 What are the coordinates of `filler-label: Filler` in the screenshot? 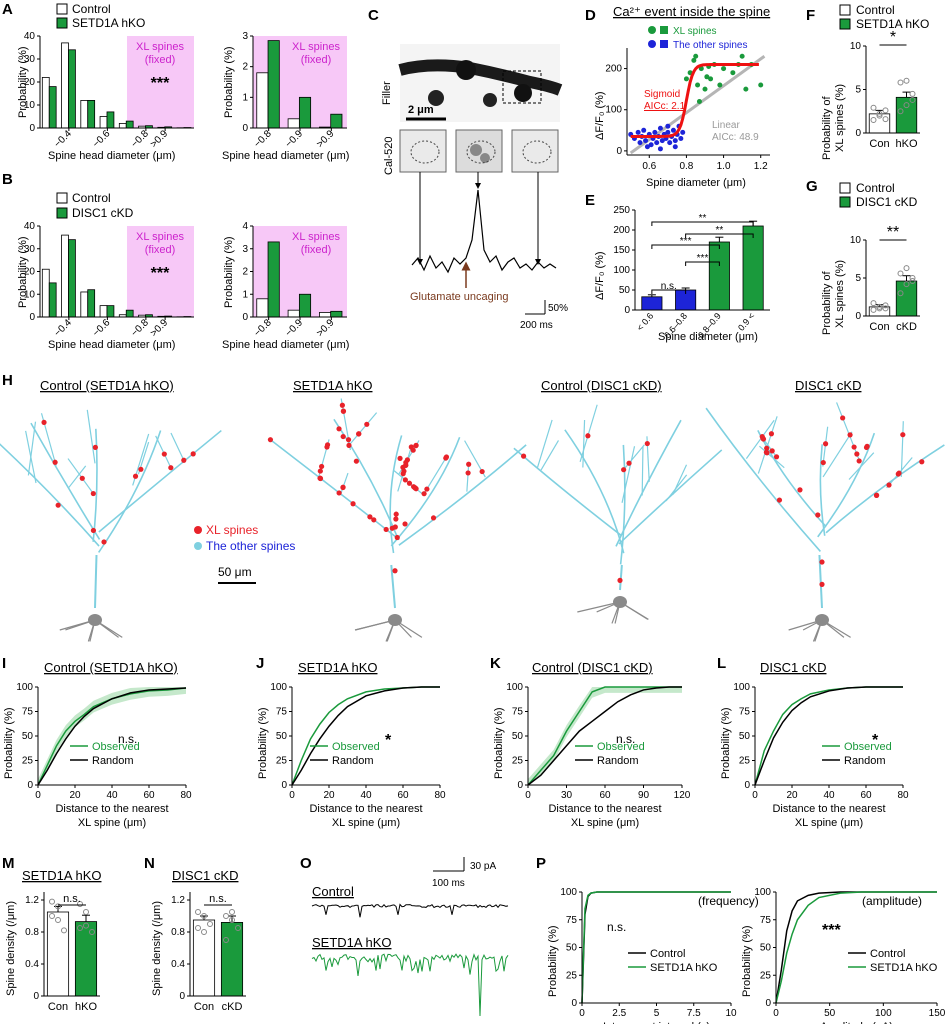 It's located at (387, 93).